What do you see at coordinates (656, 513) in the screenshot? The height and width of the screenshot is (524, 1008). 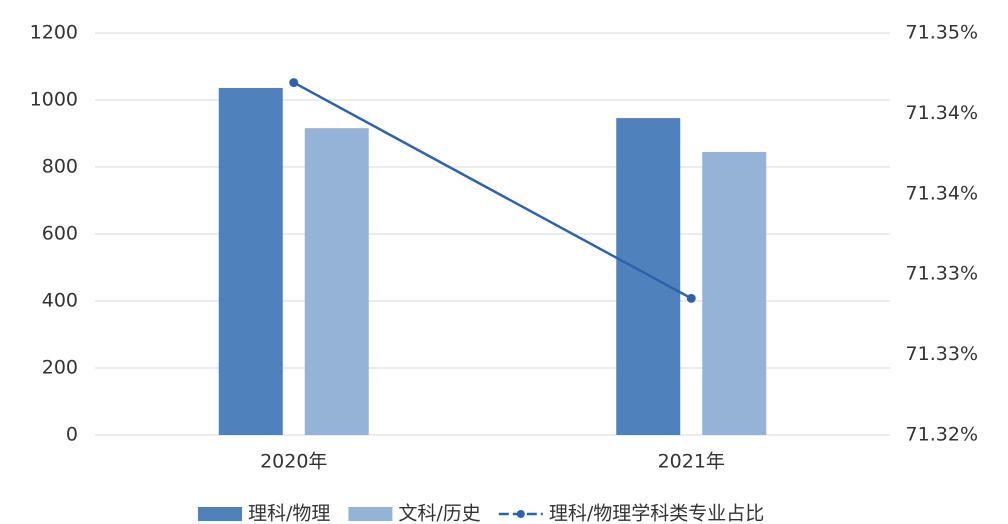 I see `legend-label: 理科/物理学科类专业占比` at bounding box center [656, 513].